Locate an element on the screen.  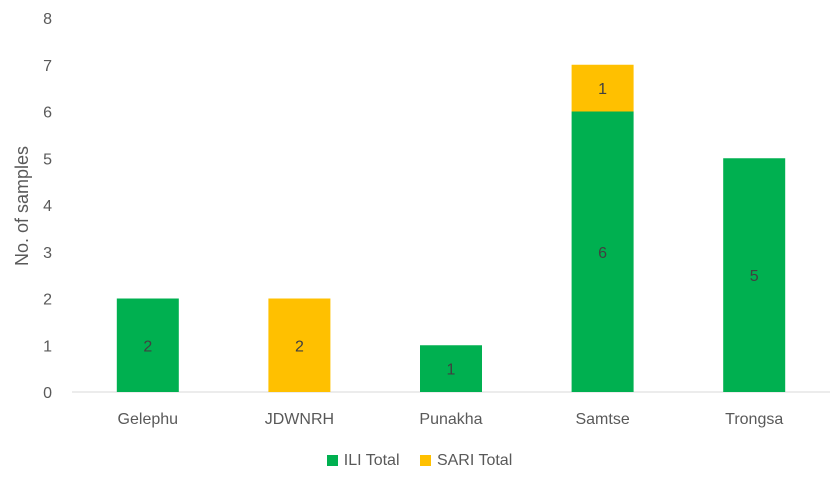
data-label: 5 is located at coordinates (754, 276).